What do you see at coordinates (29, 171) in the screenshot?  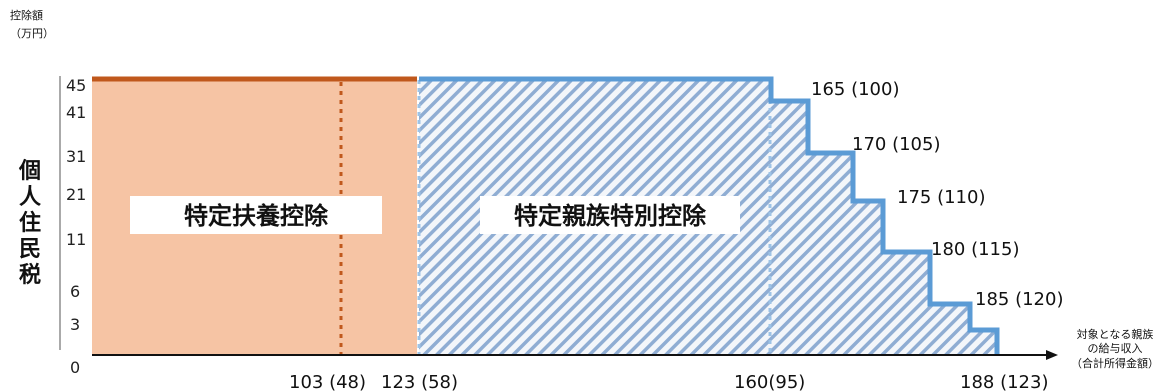 I see `vertical-label-char: 個` at bounding box center [29, 171].